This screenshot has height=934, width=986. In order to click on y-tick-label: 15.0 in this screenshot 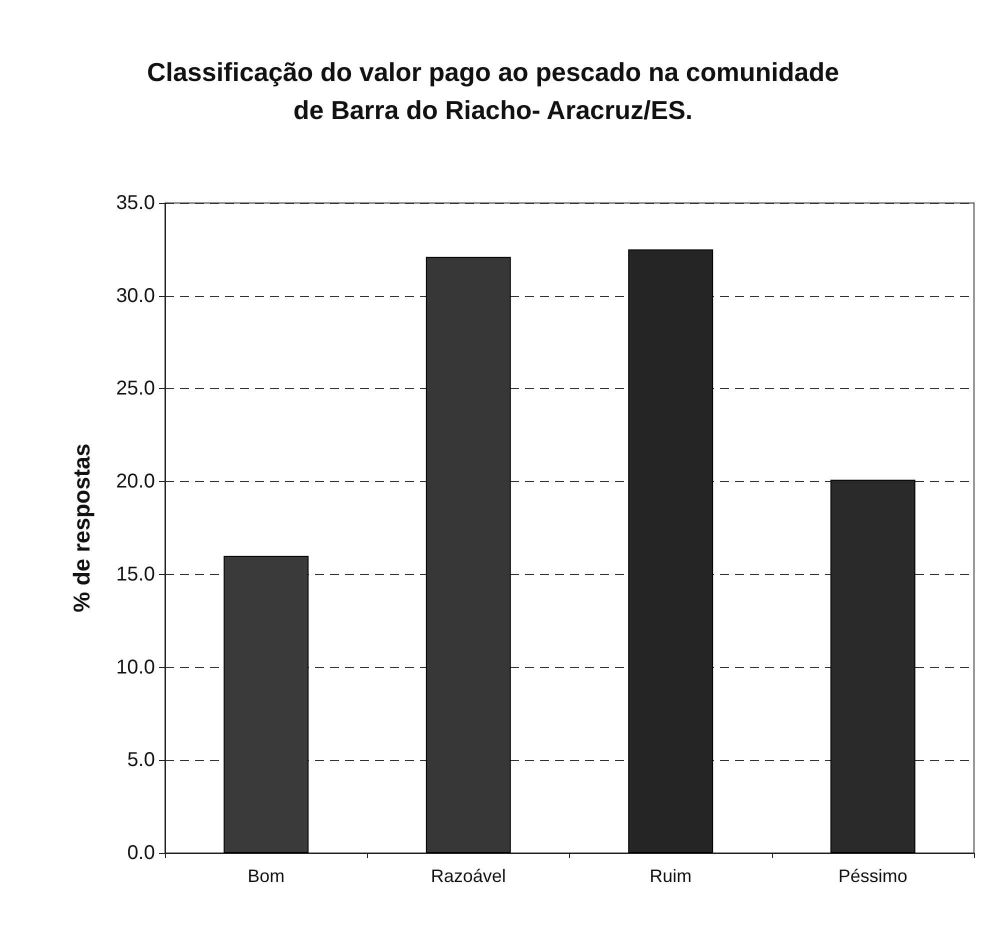, I will do `click(135, 574)`.